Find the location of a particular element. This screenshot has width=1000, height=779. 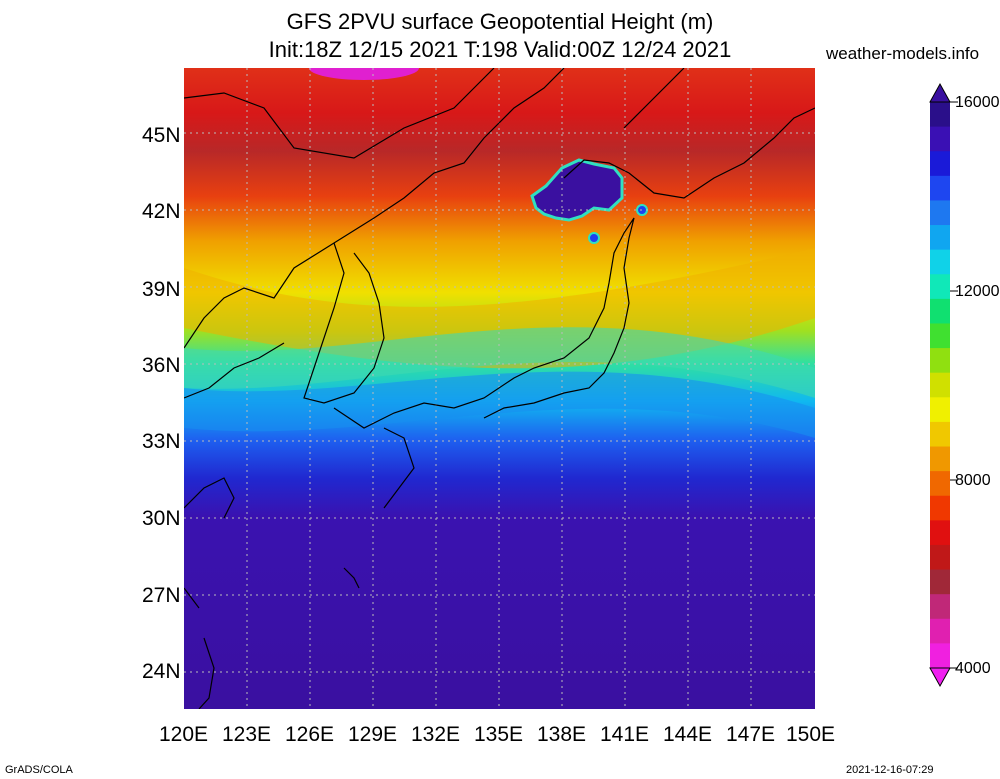

colorbar-label: 8000 is located at coordinates (973, 480).